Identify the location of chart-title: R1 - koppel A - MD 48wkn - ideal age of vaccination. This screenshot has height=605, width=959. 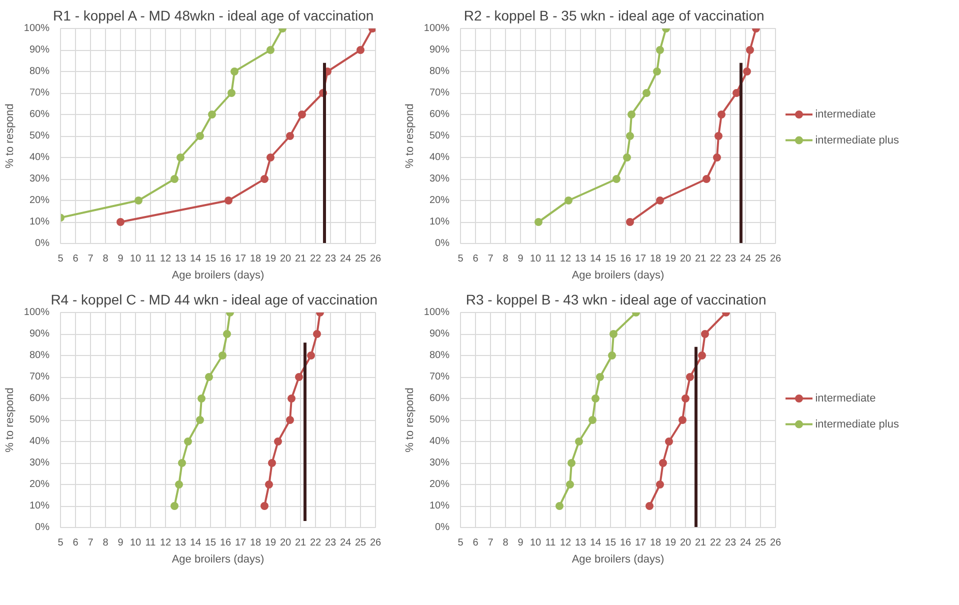
(213, 16).